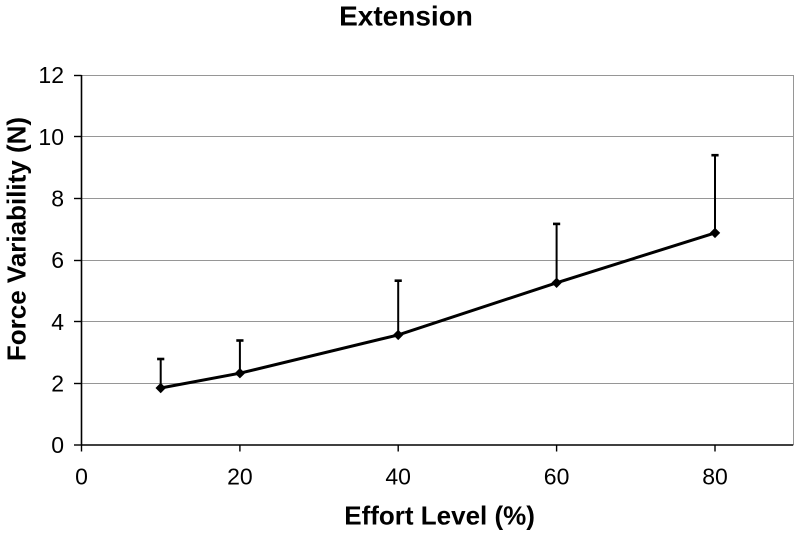 Image resolution: width=800 pixels, height=536 pixels. What do you see at coordinates (57, 383) in the screenshot?
I see `svg-text: 2` at bounding box center [57, 383].